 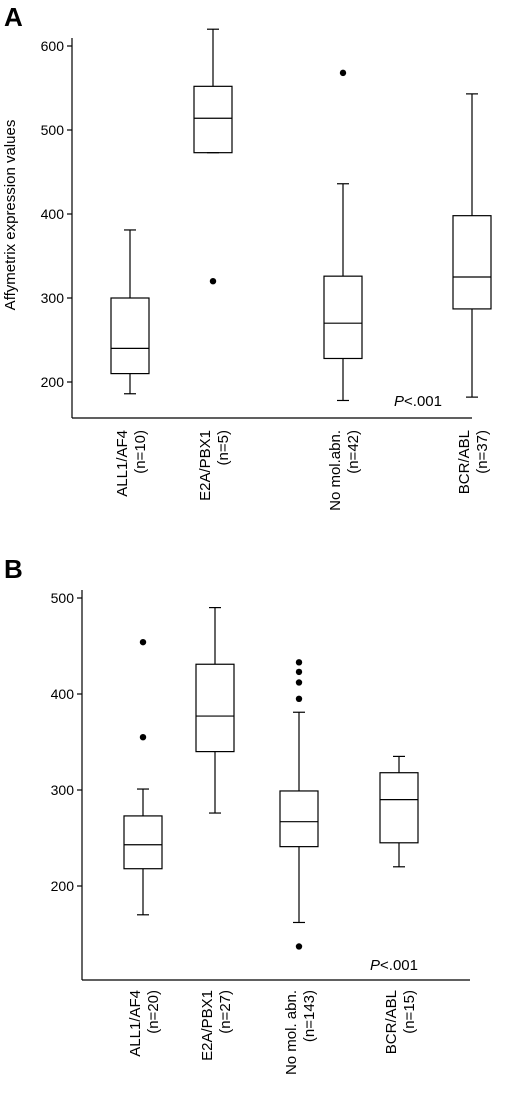 What do you see at coordinates (335, 470) in the screenshot?
I see `category-label-line: No mol.abn.` at bounding box center [335, 470].